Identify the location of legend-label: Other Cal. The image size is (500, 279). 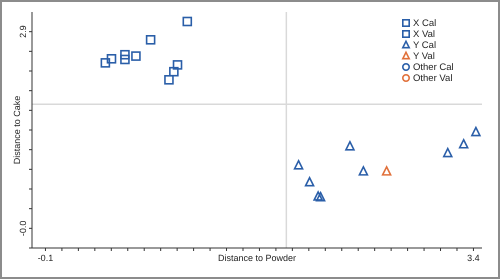
(433, 67).